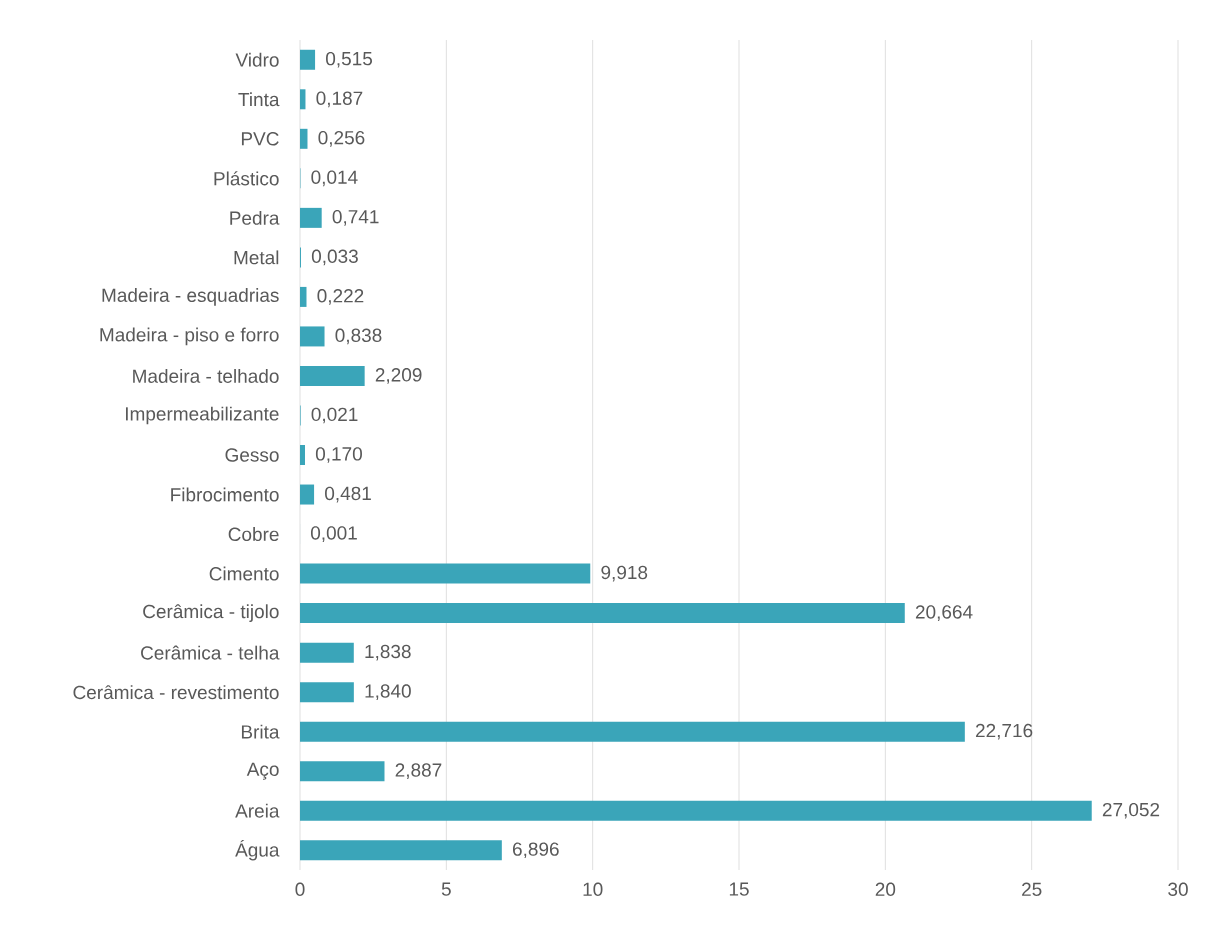  Describe the element at coordinates (885, 889) in the screenshot. I see `x-tick-label: 20` at that location.